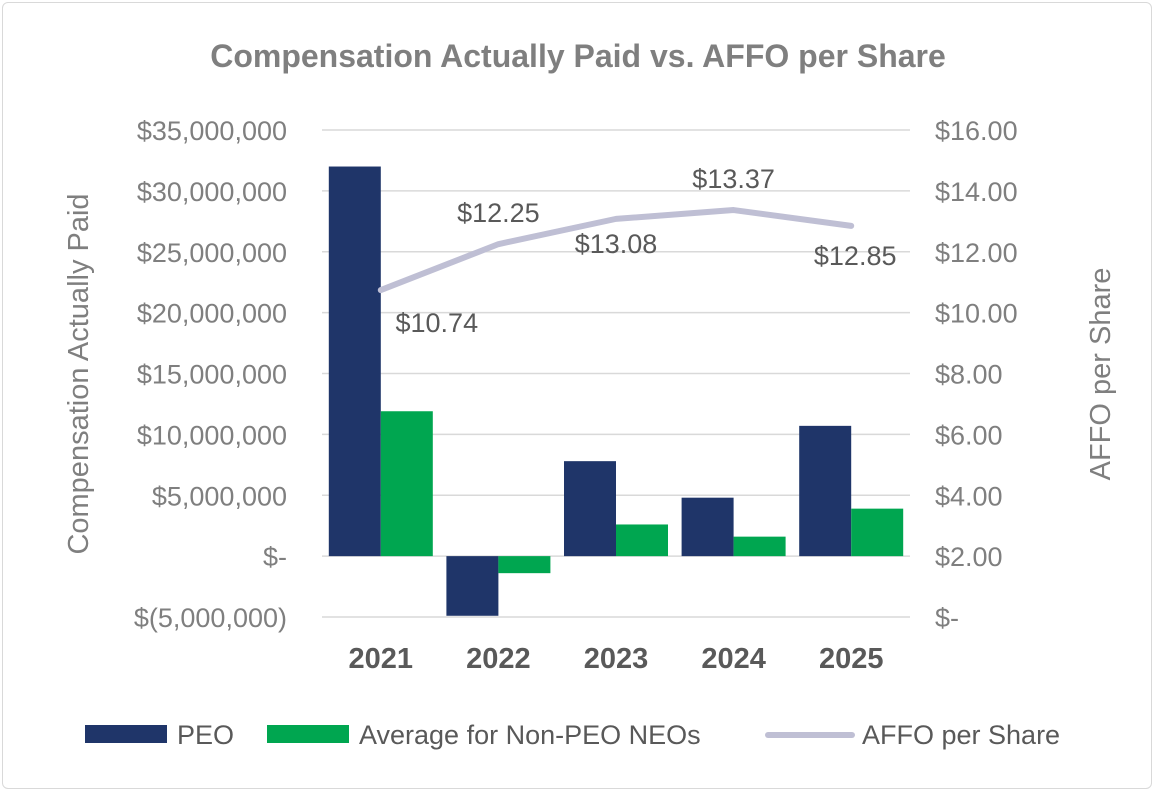  What do you see at coordinates (498, 213) in the screenshot?
I see `affo-data-label: $12.25` at bounding box center [498, 213].